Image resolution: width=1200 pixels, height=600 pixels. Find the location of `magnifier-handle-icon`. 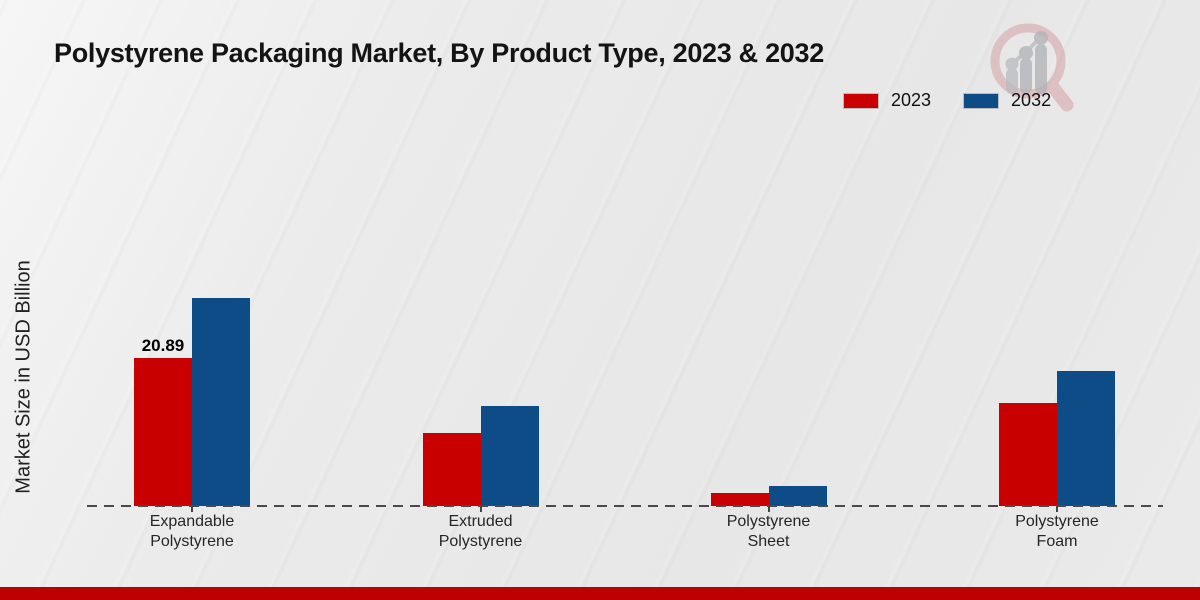

magnifier-handle-icon is located at coordinates (1060, 96).